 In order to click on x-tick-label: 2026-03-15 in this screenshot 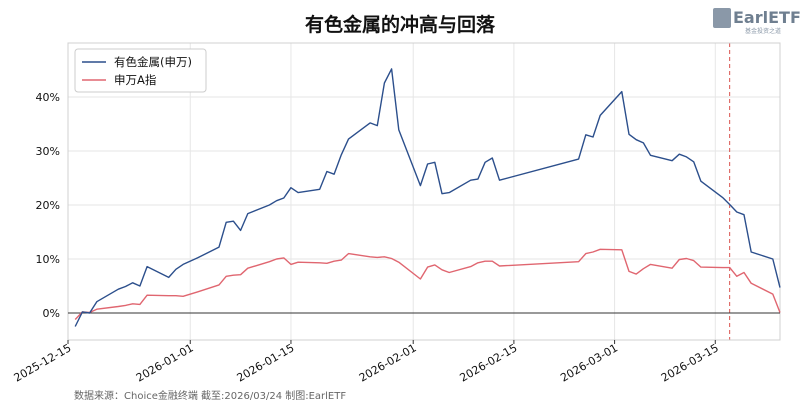, I will do `click(690, 362)`.